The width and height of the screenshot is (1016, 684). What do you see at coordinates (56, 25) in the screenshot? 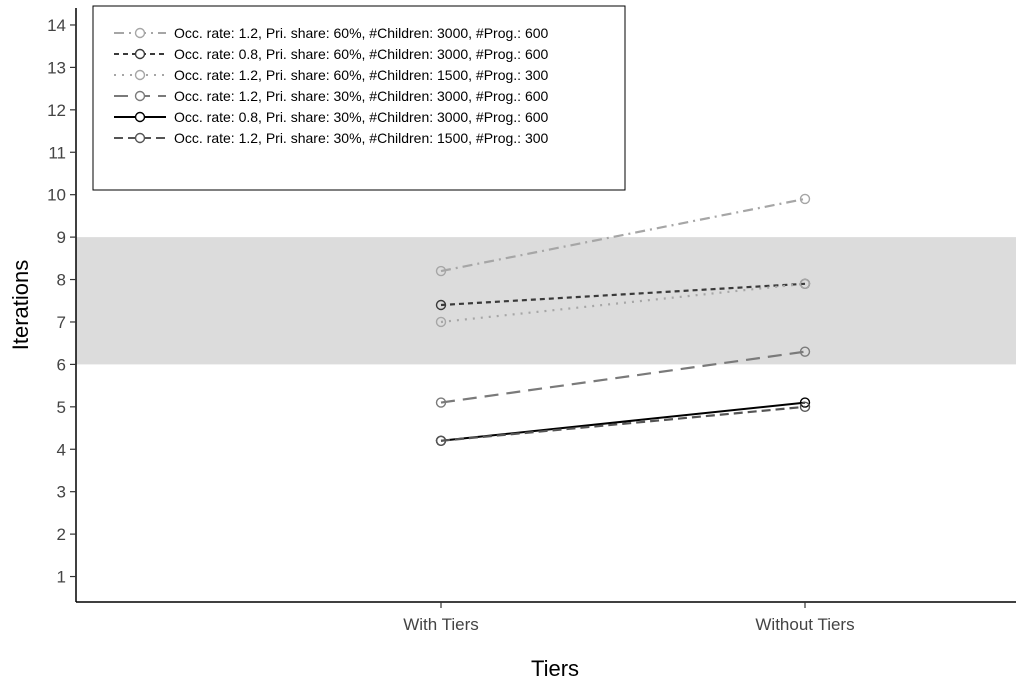
I see `y-tick-label: 14` at bounding box center [56, 25].